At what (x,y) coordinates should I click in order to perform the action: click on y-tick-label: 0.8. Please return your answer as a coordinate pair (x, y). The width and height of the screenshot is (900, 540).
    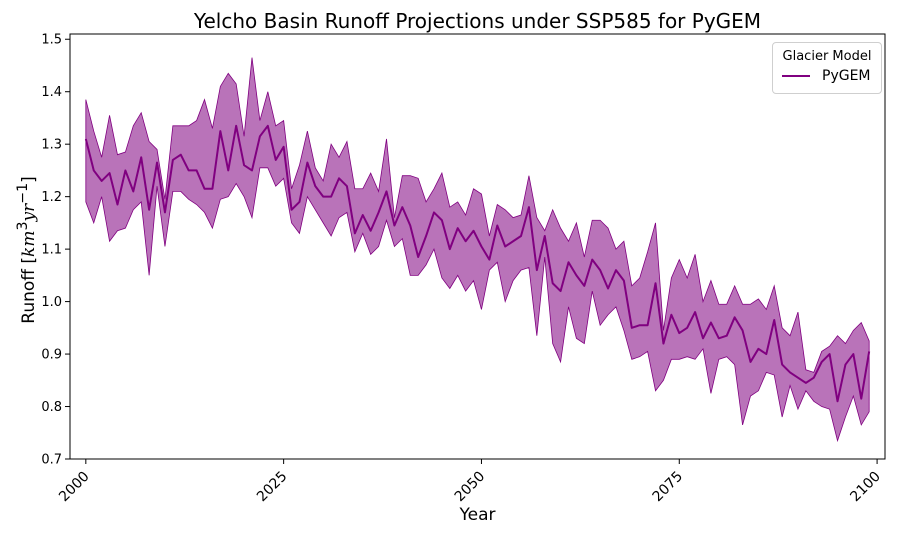
    Looking at the image, I should click on (51, 407).